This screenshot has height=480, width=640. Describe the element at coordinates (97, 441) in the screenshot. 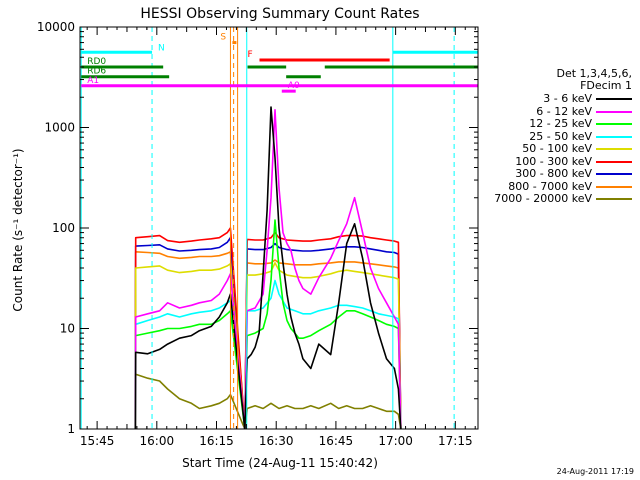

I see `x-tick-label-15-45: 15:45` at that location.